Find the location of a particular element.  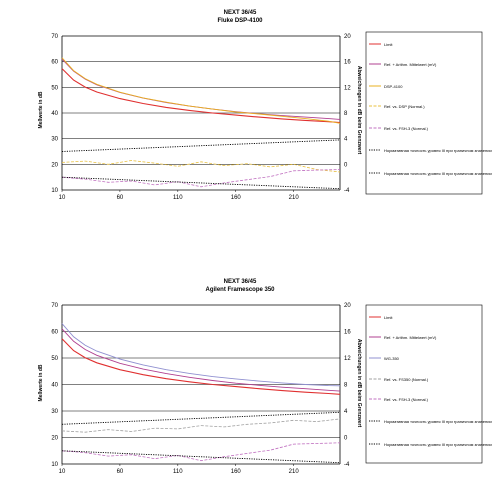

chart-title-line2: Fluke DSP-4100 is located at coordinates (240, 21).